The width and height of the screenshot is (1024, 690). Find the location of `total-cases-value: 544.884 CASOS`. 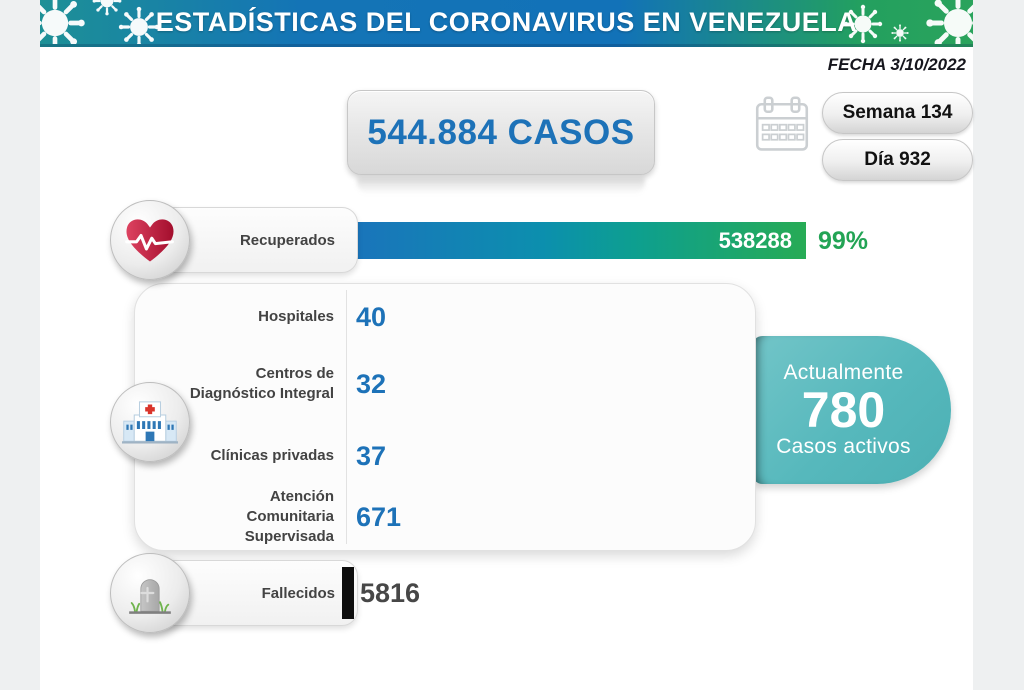

total-cases-value: 544.884 CASOS is located at coordinates (501, 132).